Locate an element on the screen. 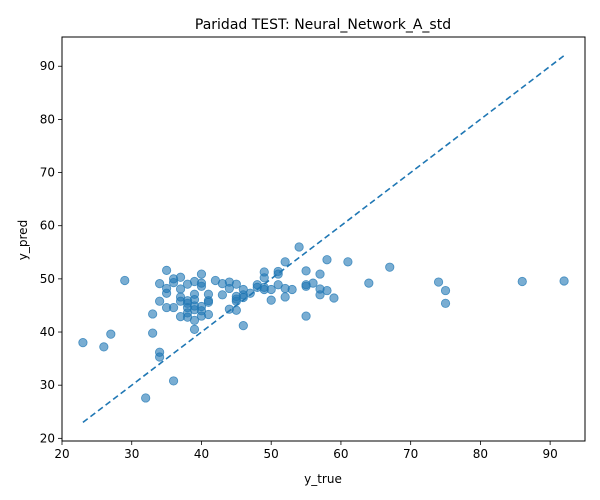  chart-title: Paridad TEST: Neural_Network_A_std is located at coordinates (323, 25).